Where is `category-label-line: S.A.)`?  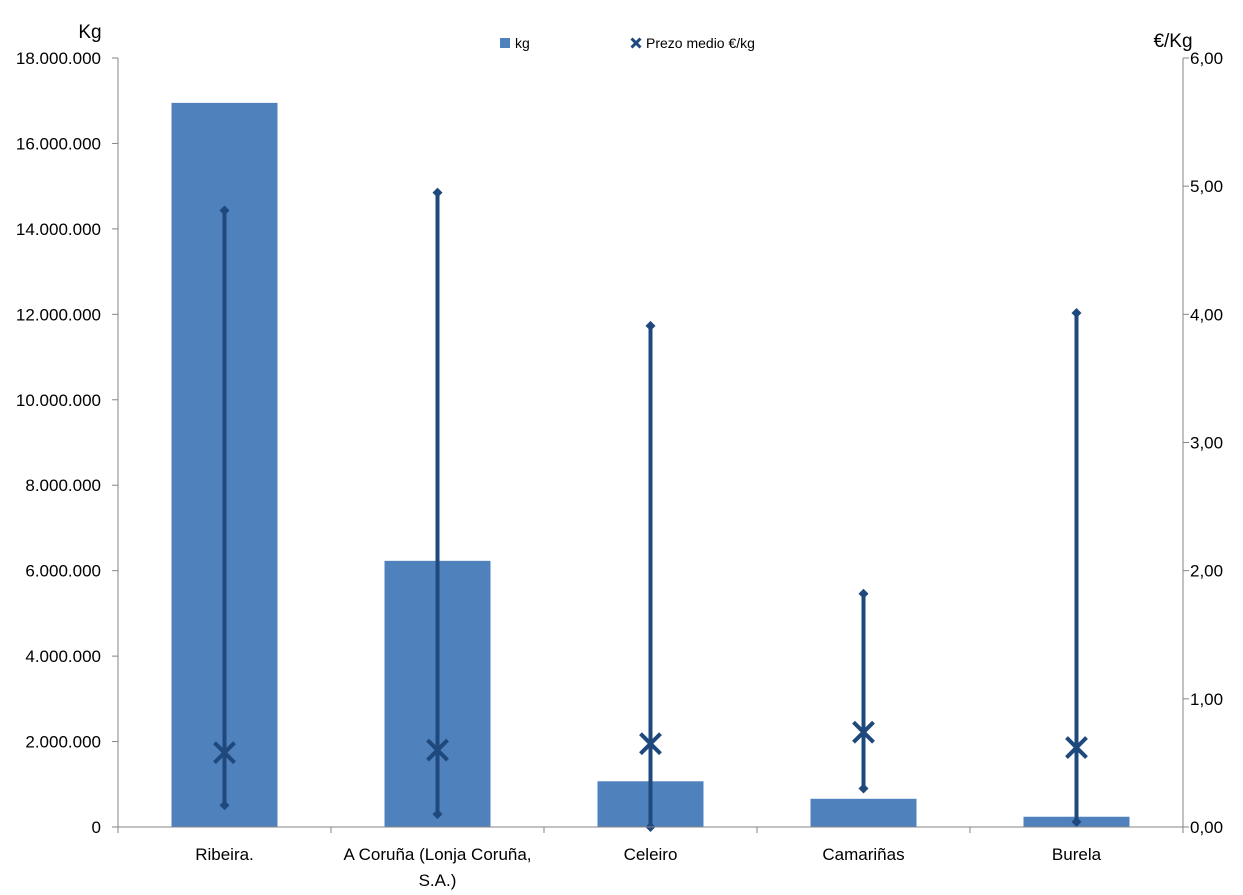
category-label-line: S.A.) is located at coordinates (438, 880).